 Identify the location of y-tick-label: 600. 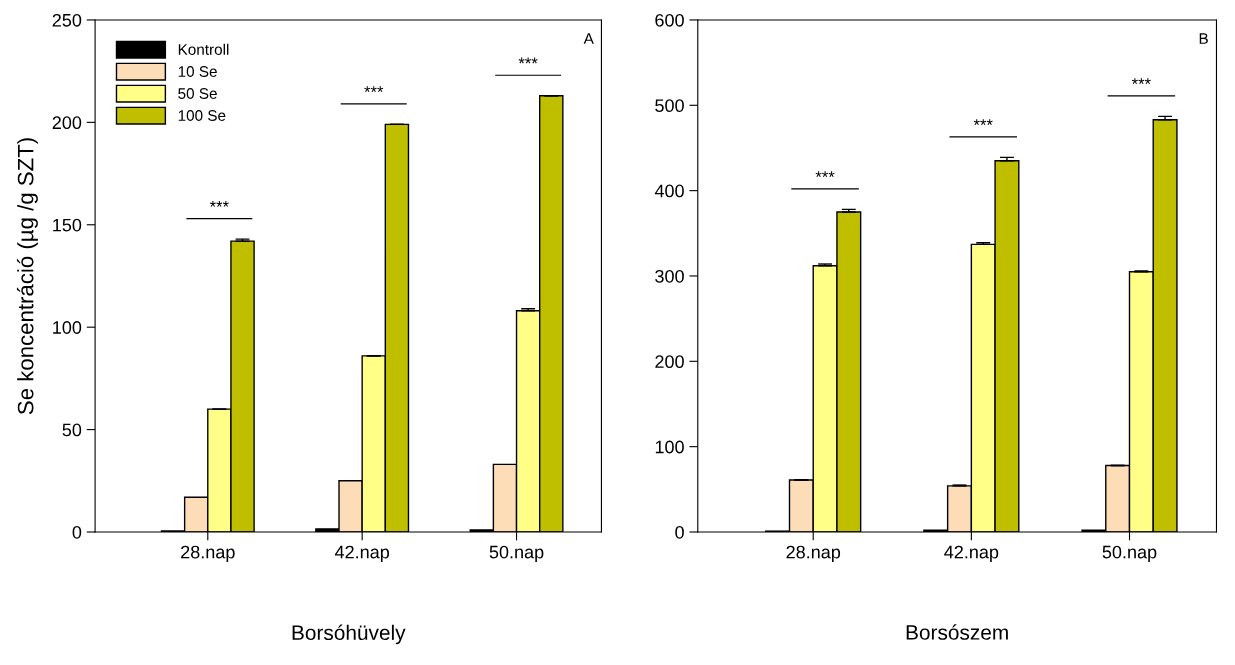
(669, 20).